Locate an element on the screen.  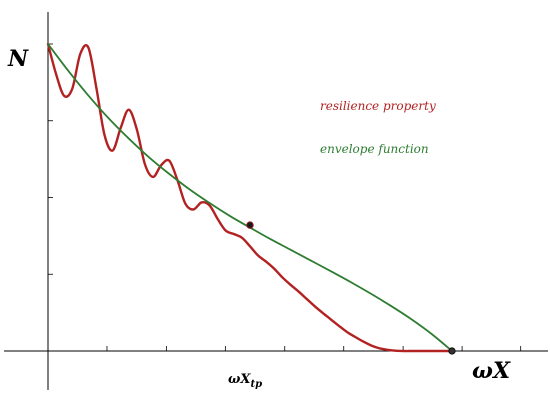
y-axis-label: N is located at coordinates (18, 59).